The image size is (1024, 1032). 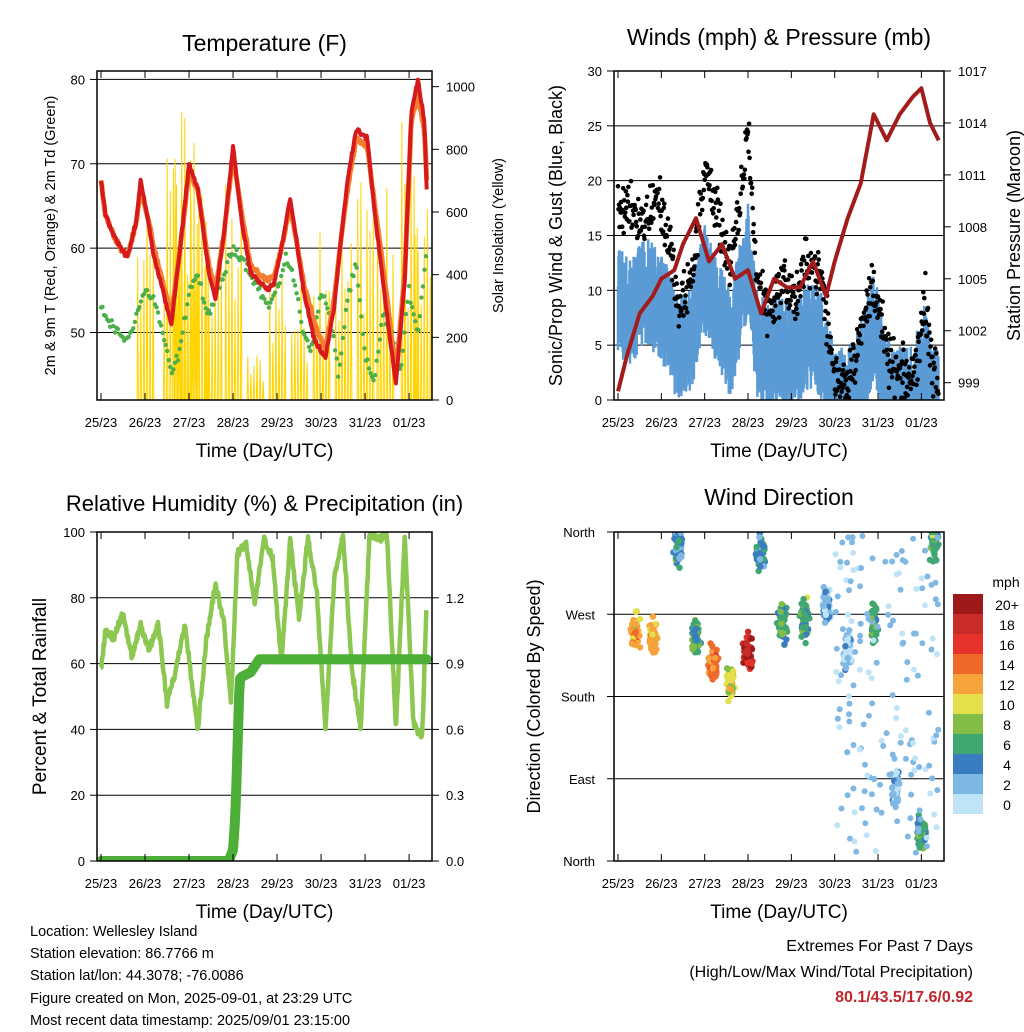 What do you see at coordinates (40, 696) in the screenshot?
I see `y-axis-label: Percent & Total Rainfall` at bounding box center [40, 696].